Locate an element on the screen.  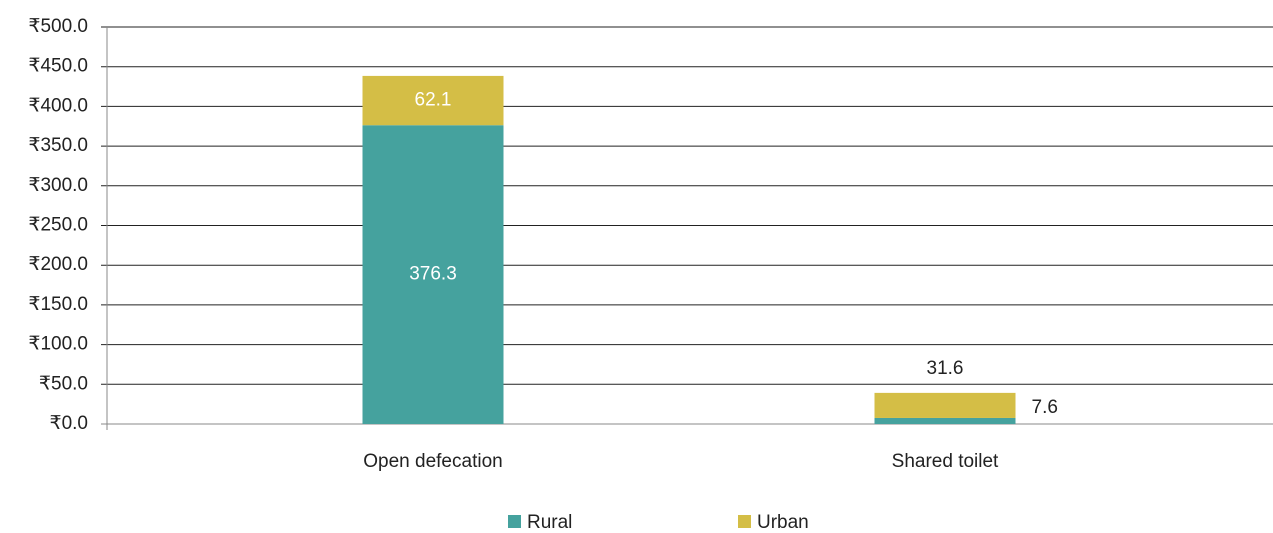
y-tick-label: ₹150.0 is located at coordinates (58, 304).